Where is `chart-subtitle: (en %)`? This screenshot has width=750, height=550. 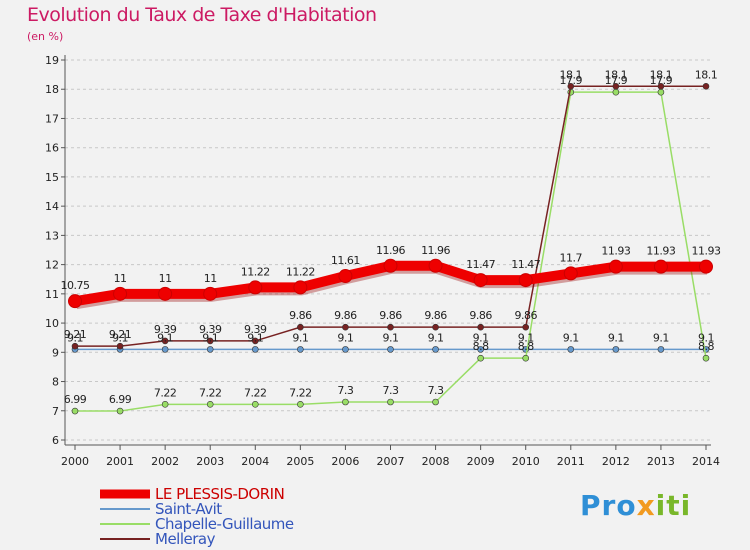
chart-subtitle: (en %) is located at coordinates (45, 36).